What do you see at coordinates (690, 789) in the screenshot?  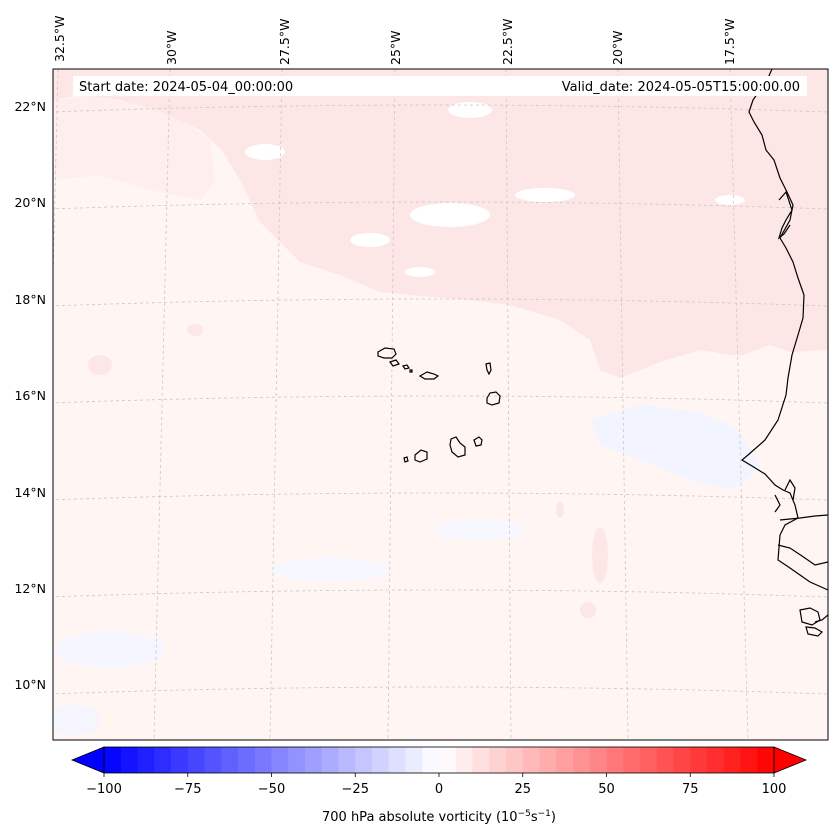 I see `colorbar-tick-label: 75` at bounding box center [690, 789].